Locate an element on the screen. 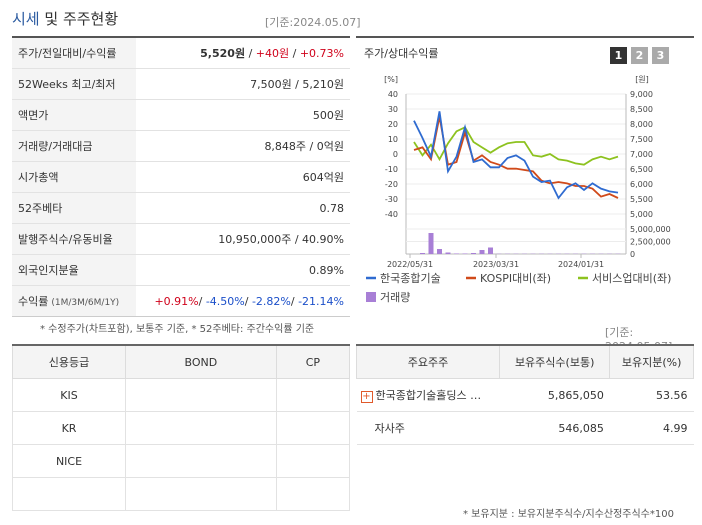 Image resolution: width=702 pixels, height=525 pixels. volume-tick-label: 0 is located at coordinates (632, 254).